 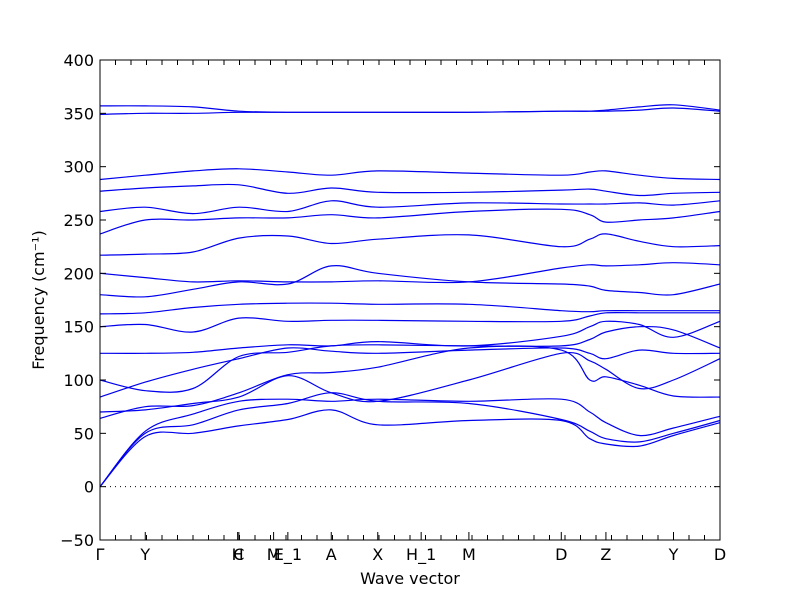 I want to click on x-tick-label: Z, so click(x=605, y=554).